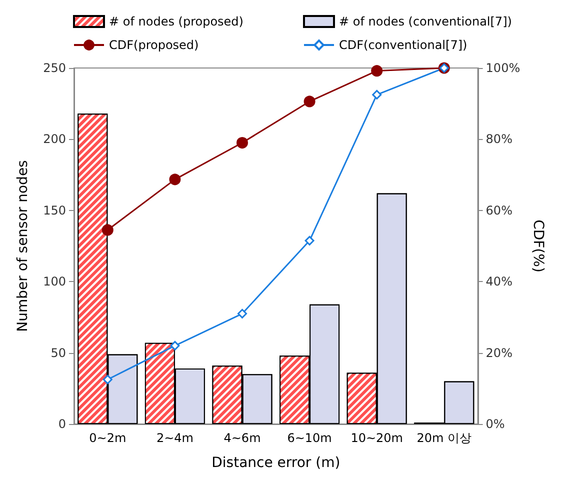 The height and width of the screenshot is (488, 561). Describe the element at coordinates (499, 139) in the screenshot. I see `y2-tick-label: 80%` at that location.